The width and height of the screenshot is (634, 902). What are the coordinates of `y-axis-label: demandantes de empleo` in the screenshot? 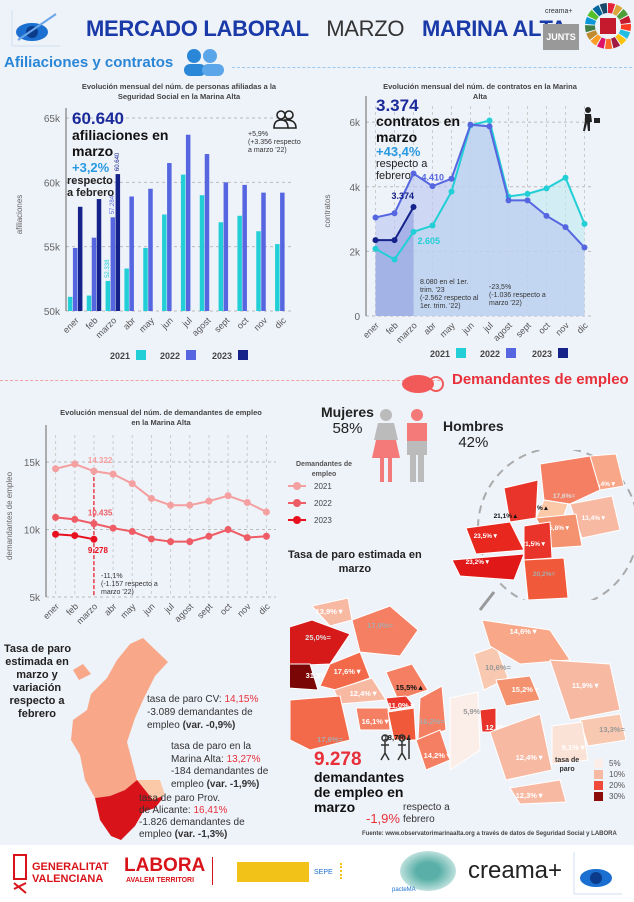 It's located at (9, 515).